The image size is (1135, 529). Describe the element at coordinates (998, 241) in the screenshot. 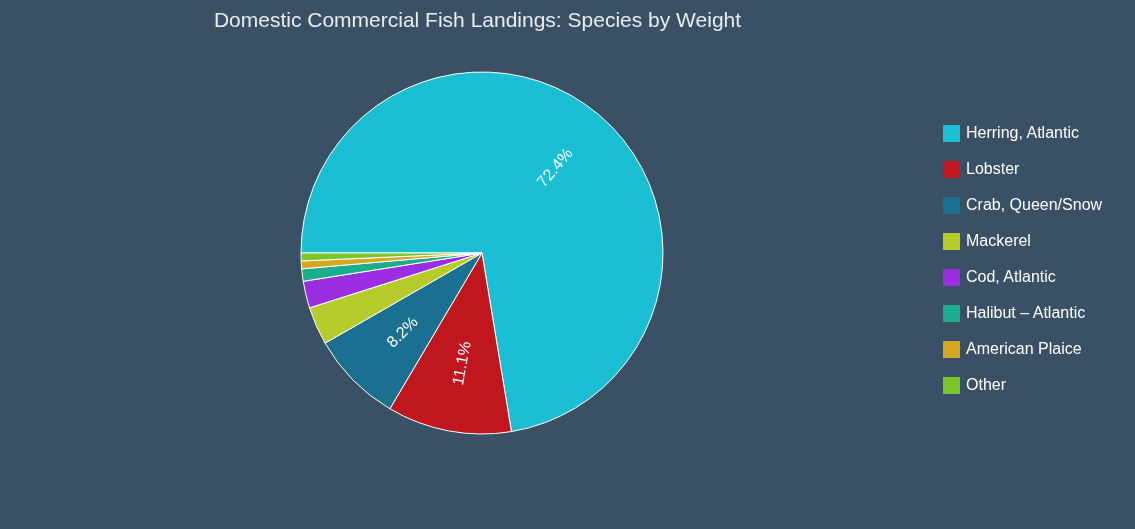

I see `legend-label: Mackerel` at that location.